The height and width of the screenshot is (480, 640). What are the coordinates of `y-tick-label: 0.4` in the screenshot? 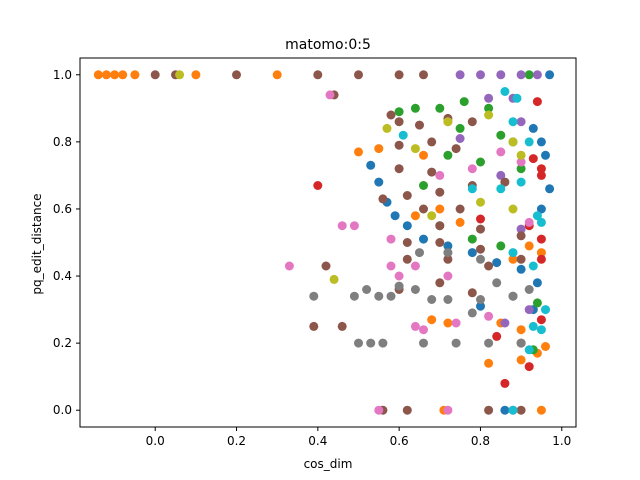 It's located at (62, 276).